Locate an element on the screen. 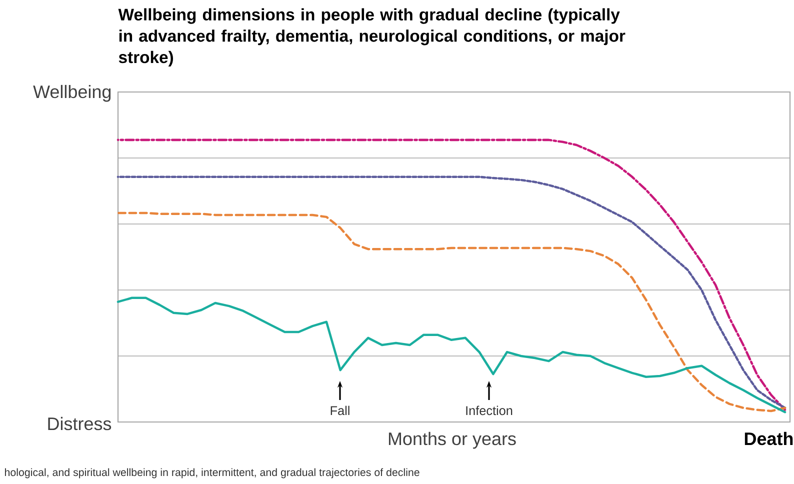  text: Wellbeing is located at coordinates (72, 93).